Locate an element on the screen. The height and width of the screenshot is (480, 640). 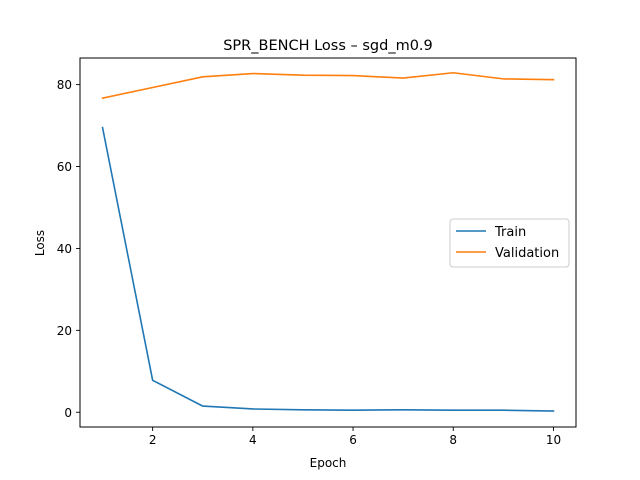
y-tick-label: 20 is located at coordinates (64, 331).